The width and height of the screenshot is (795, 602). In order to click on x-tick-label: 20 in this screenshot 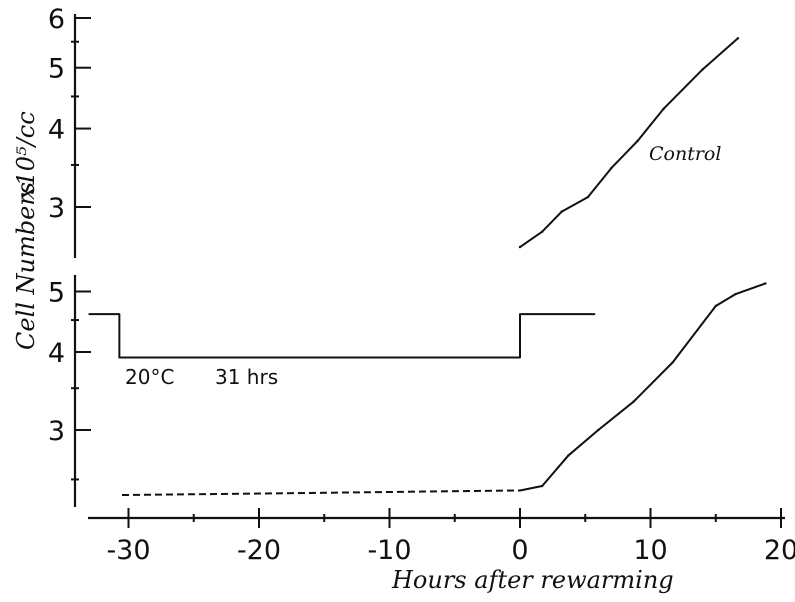, I will do `click(779, 550)`.